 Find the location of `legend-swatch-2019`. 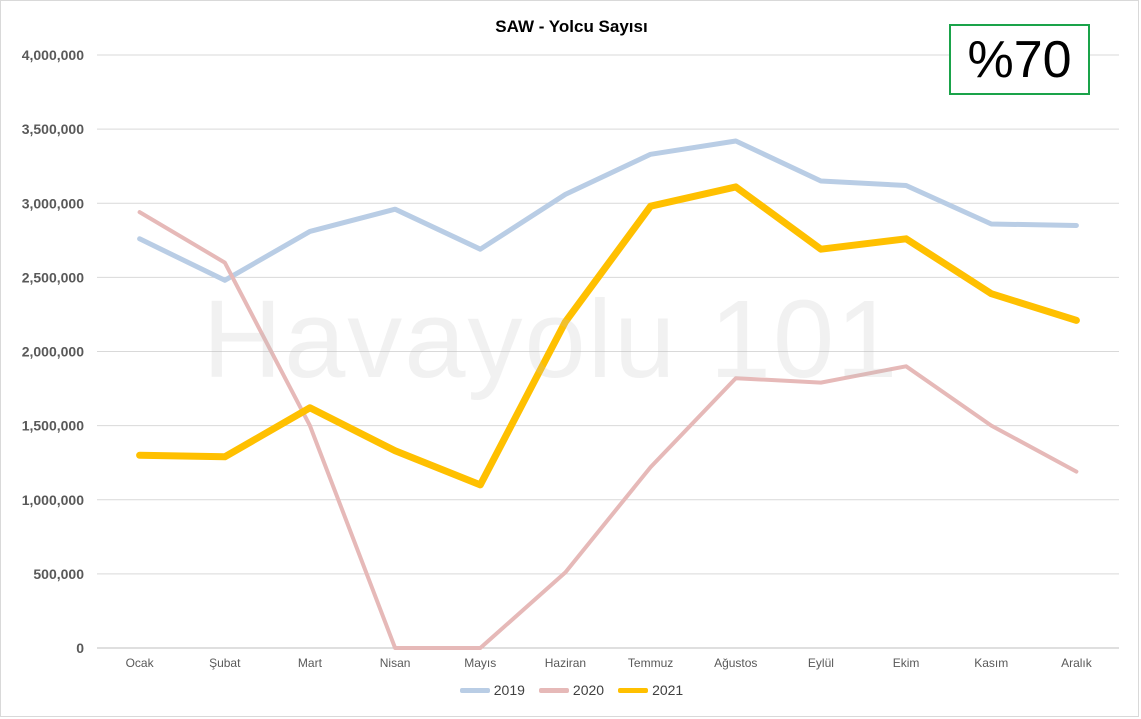

legend-swatch-2019 is located at coordinates (474, 690).